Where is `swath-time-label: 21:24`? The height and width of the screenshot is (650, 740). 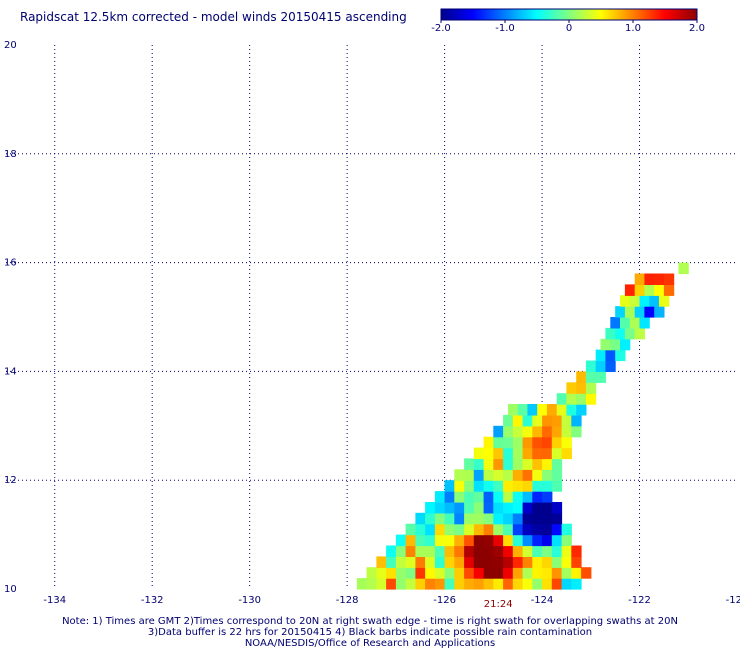
swath-time-label: 21:24 is located at coordinates (498, 604).